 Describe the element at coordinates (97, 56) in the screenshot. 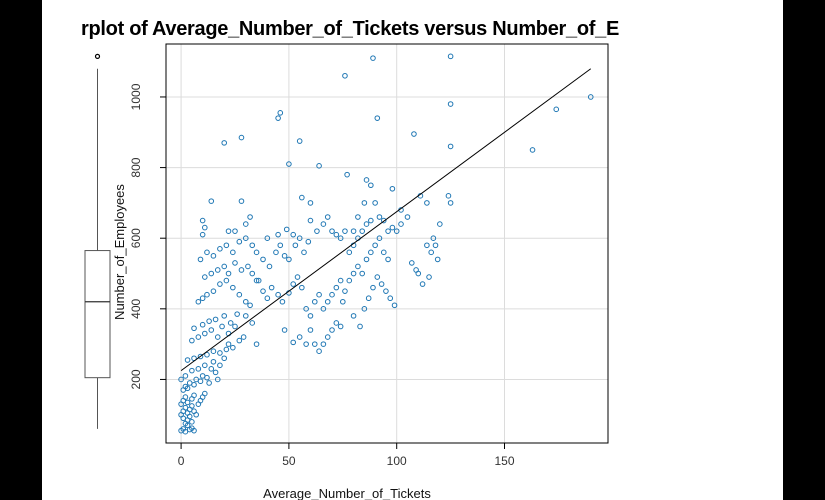

I see `boxplot-outlier` at that location.